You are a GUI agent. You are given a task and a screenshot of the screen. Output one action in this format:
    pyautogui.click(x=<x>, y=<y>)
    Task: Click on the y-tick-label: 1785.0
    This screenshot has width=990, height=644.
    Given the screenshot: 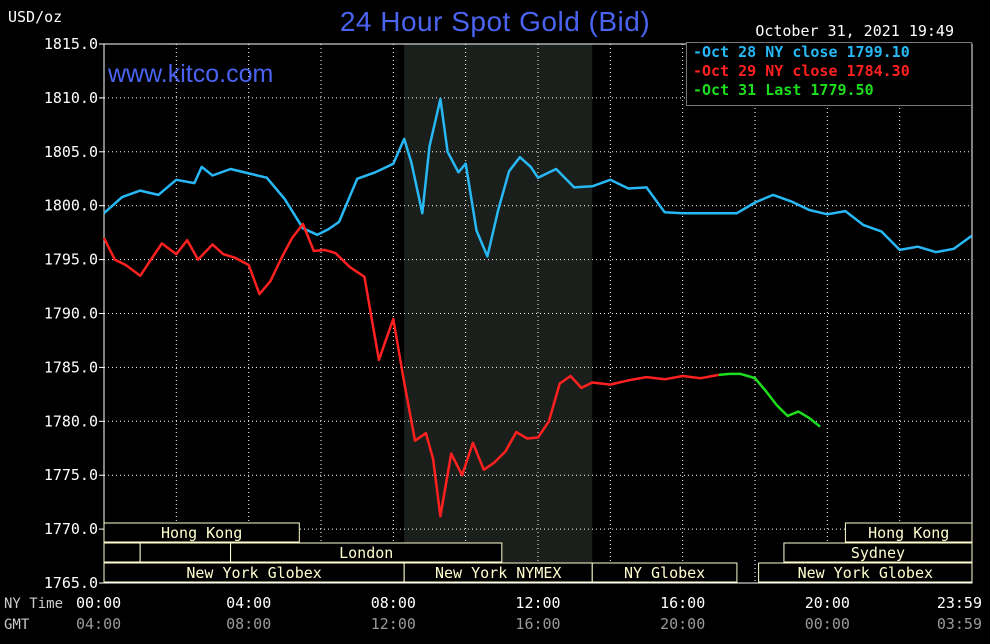 What is the action you would take?
    pyautogui.click(x=71, y=367)
    